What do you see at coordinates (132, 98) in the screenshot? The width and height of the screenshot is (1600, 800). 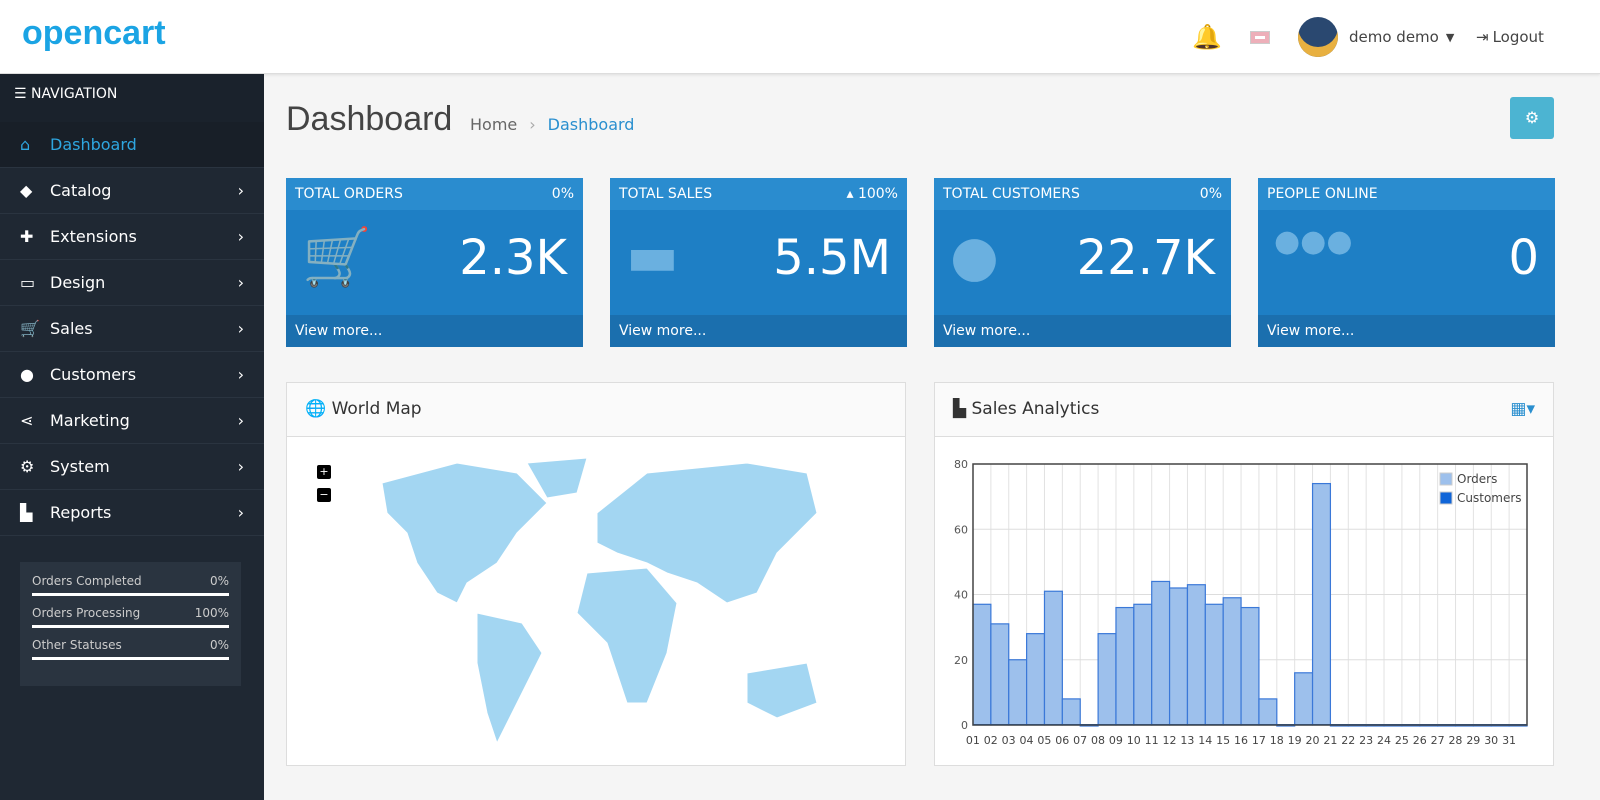 I see `navigation-header: ☰ NAVIGATION` at bounding box center [132, 98].